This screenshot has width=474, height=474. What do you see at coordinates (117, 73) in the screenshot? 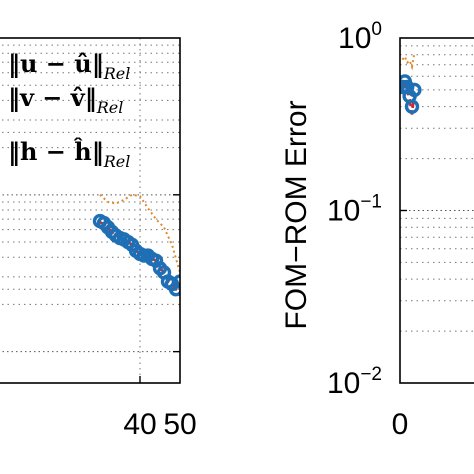
I see `legend-entry-u-sub: Rel` at bounding box center [117, 73].